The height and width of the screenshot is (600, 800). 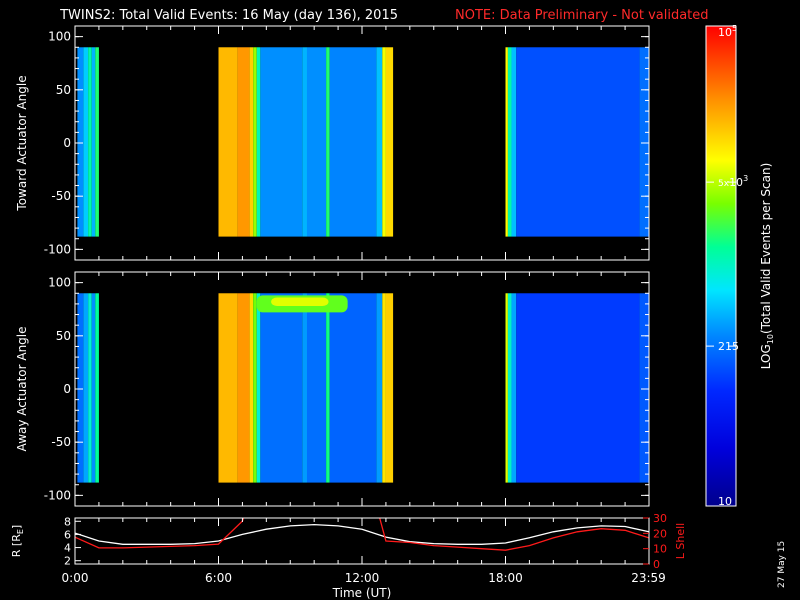 What do you see at coordinates (300, 302) in the screenshot?
I see `heatmap-patch` at bounding box center [300, 302].